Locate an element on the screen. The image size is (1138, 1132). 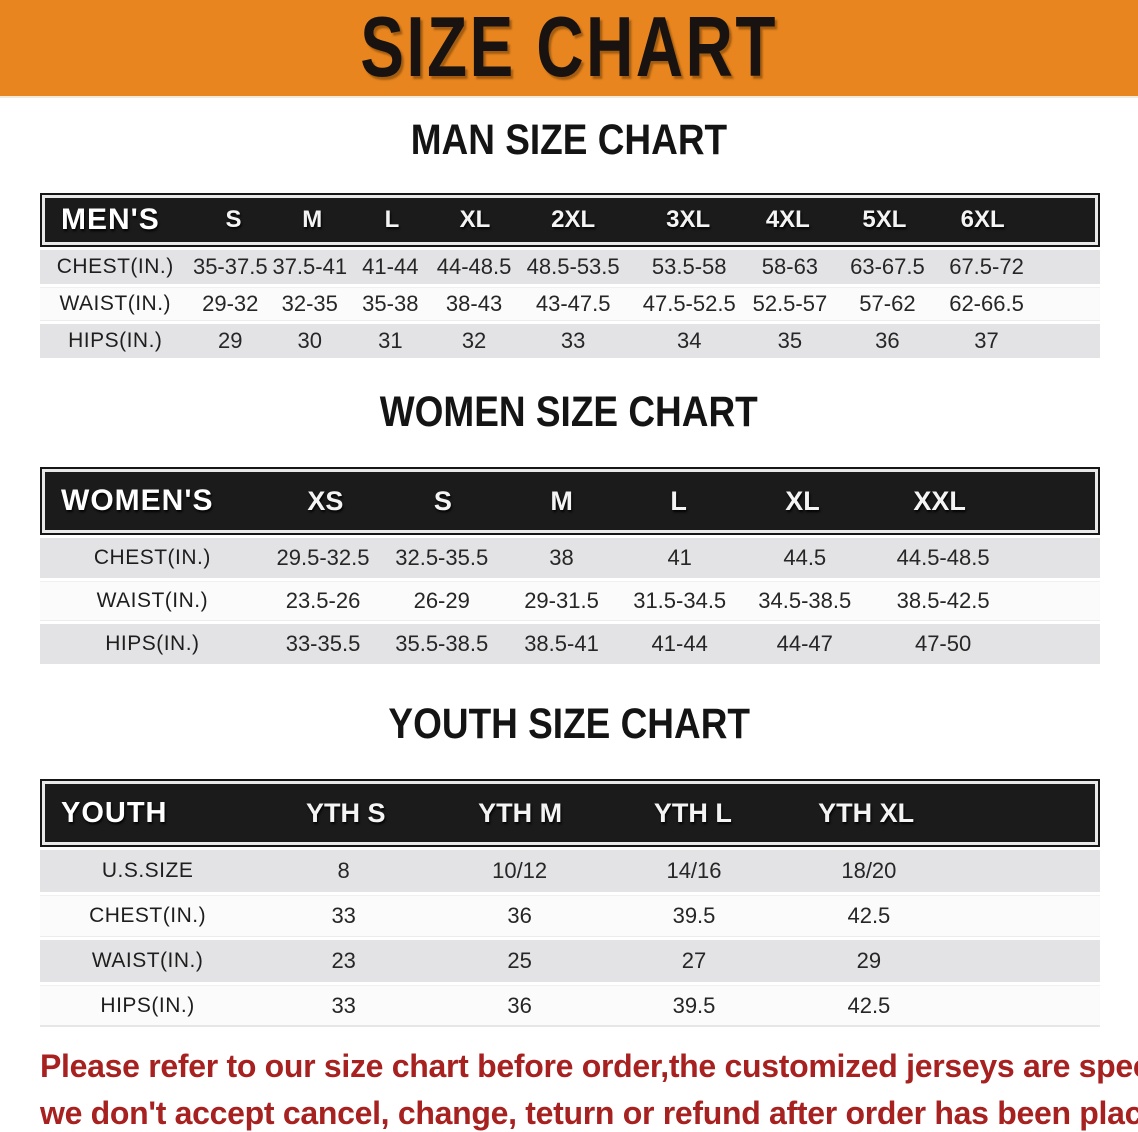
youth-table-title: YOUTH is located at coordinates (114, 812).